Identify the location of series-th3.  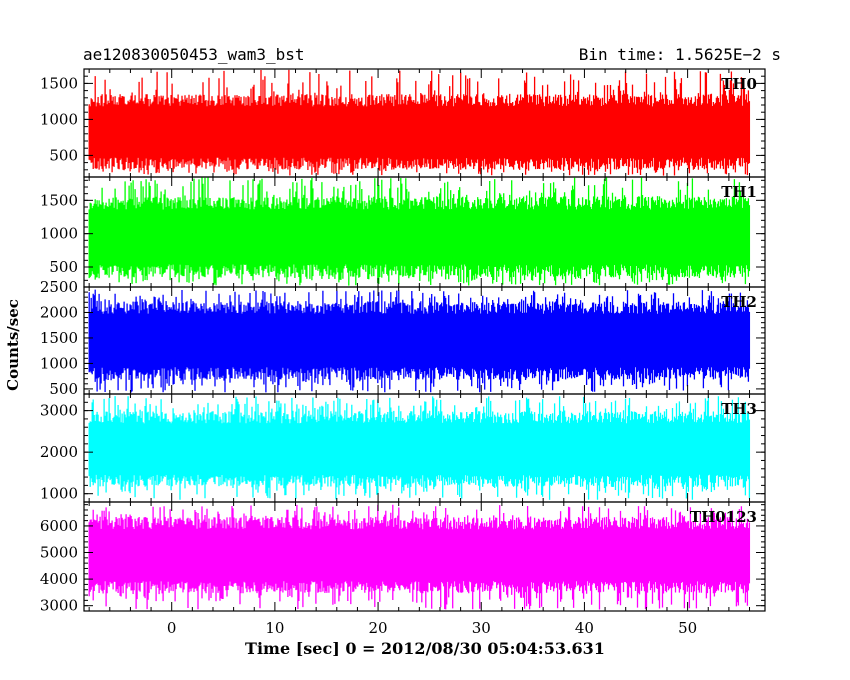
(419, 448).